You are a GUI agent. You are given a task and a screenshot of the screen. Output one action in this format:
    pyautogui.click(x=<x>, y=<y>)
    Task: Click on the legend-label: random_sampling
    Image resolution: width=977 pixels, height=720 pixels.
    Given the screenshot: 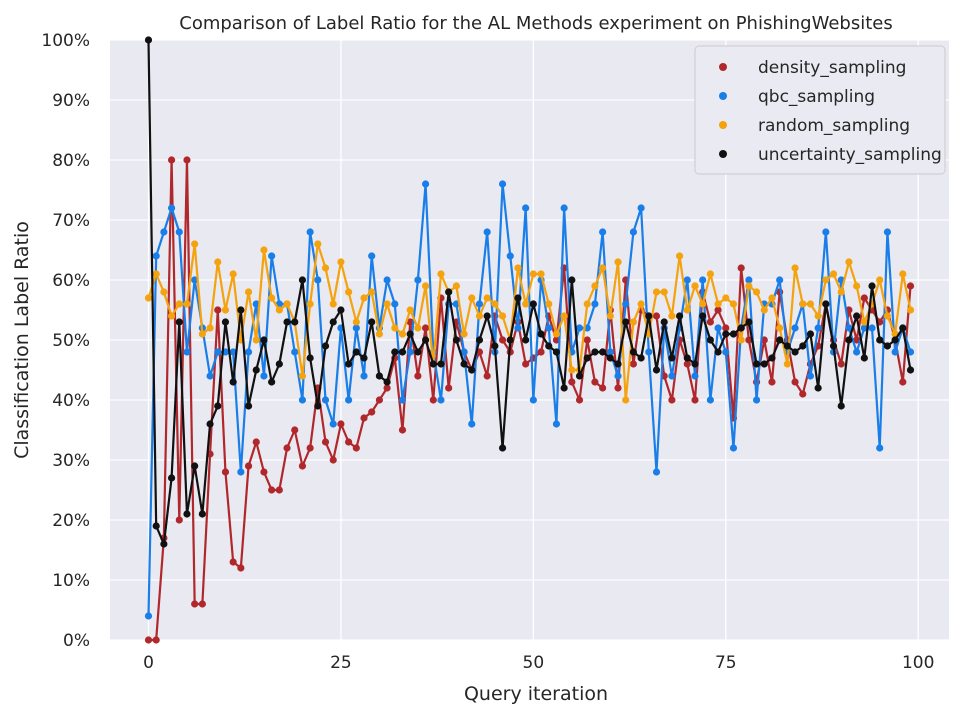 What is the action you would take?
    pyautogui.click(x=834, y=126)
    